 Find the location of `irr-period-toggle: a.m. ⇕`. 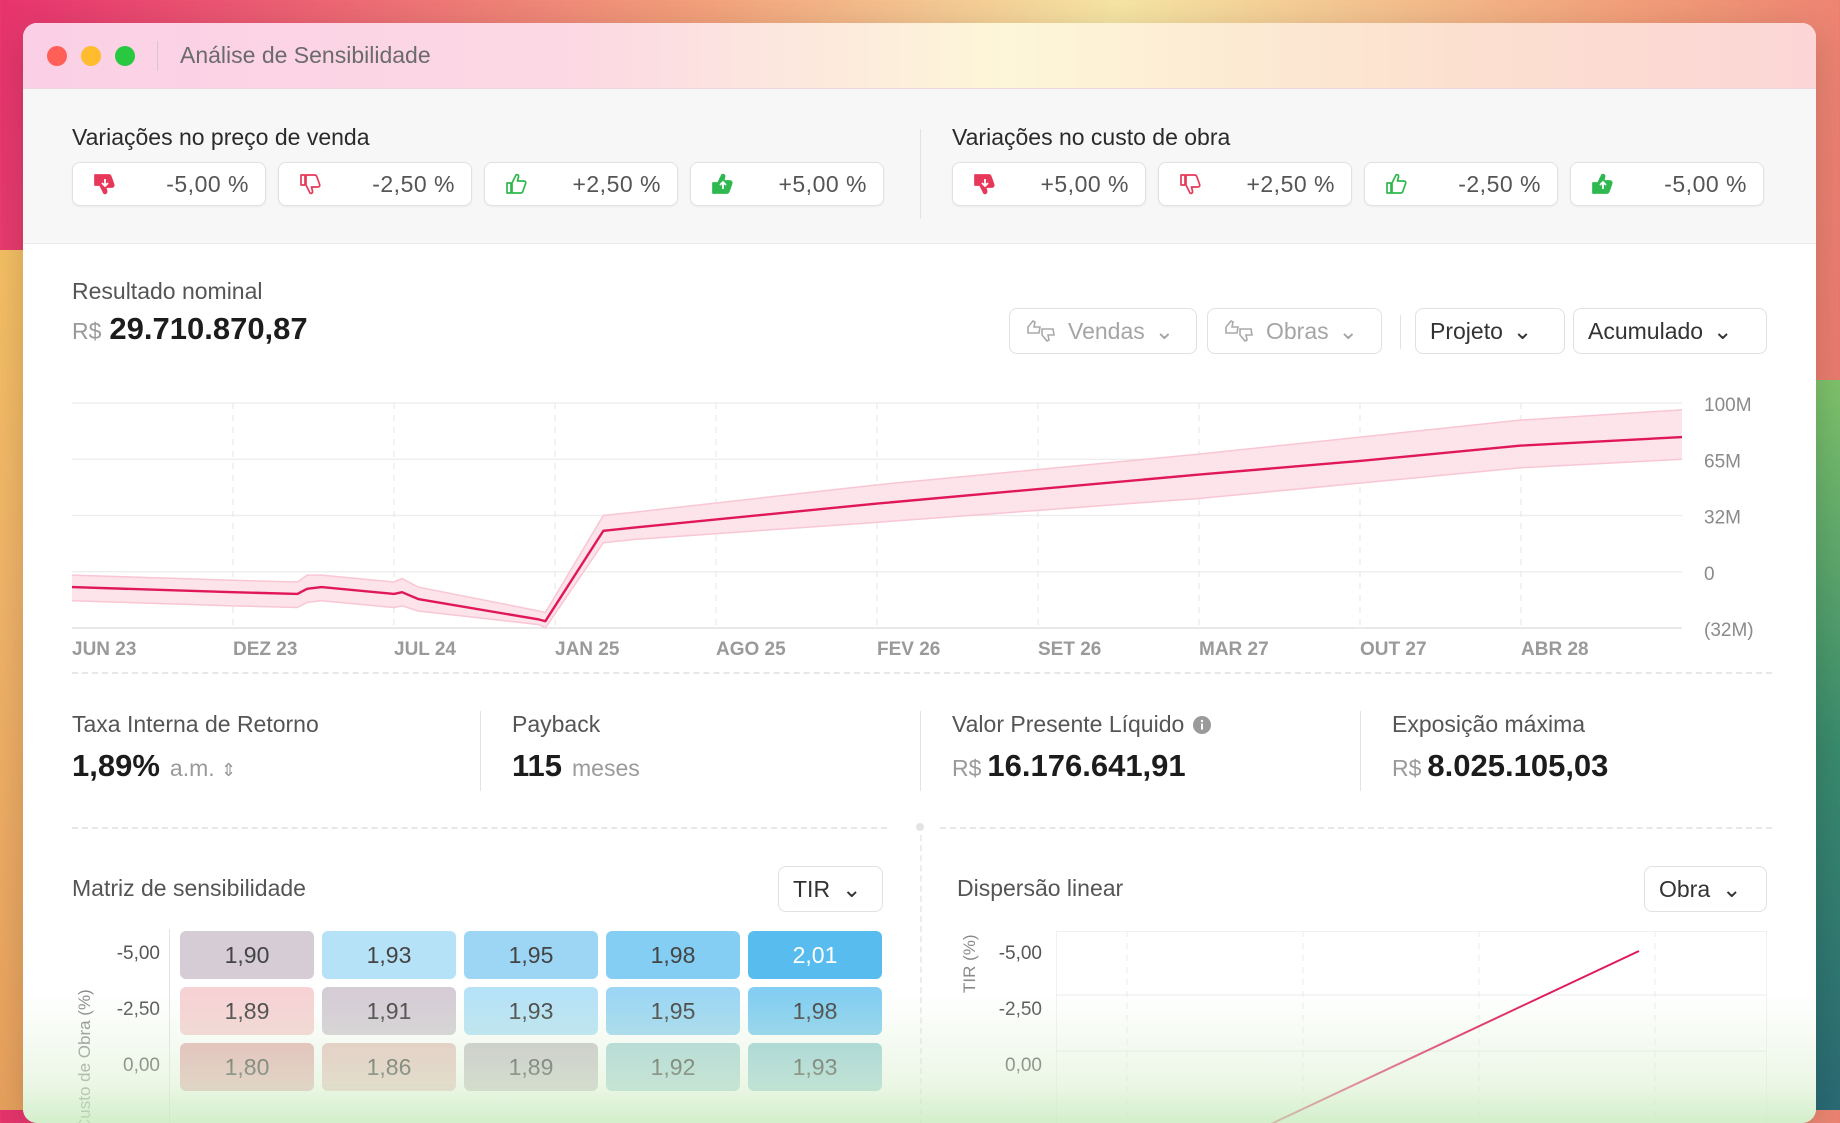

irr-period-toggle: a.m. ⇕ is located at coordinates (203, 768).